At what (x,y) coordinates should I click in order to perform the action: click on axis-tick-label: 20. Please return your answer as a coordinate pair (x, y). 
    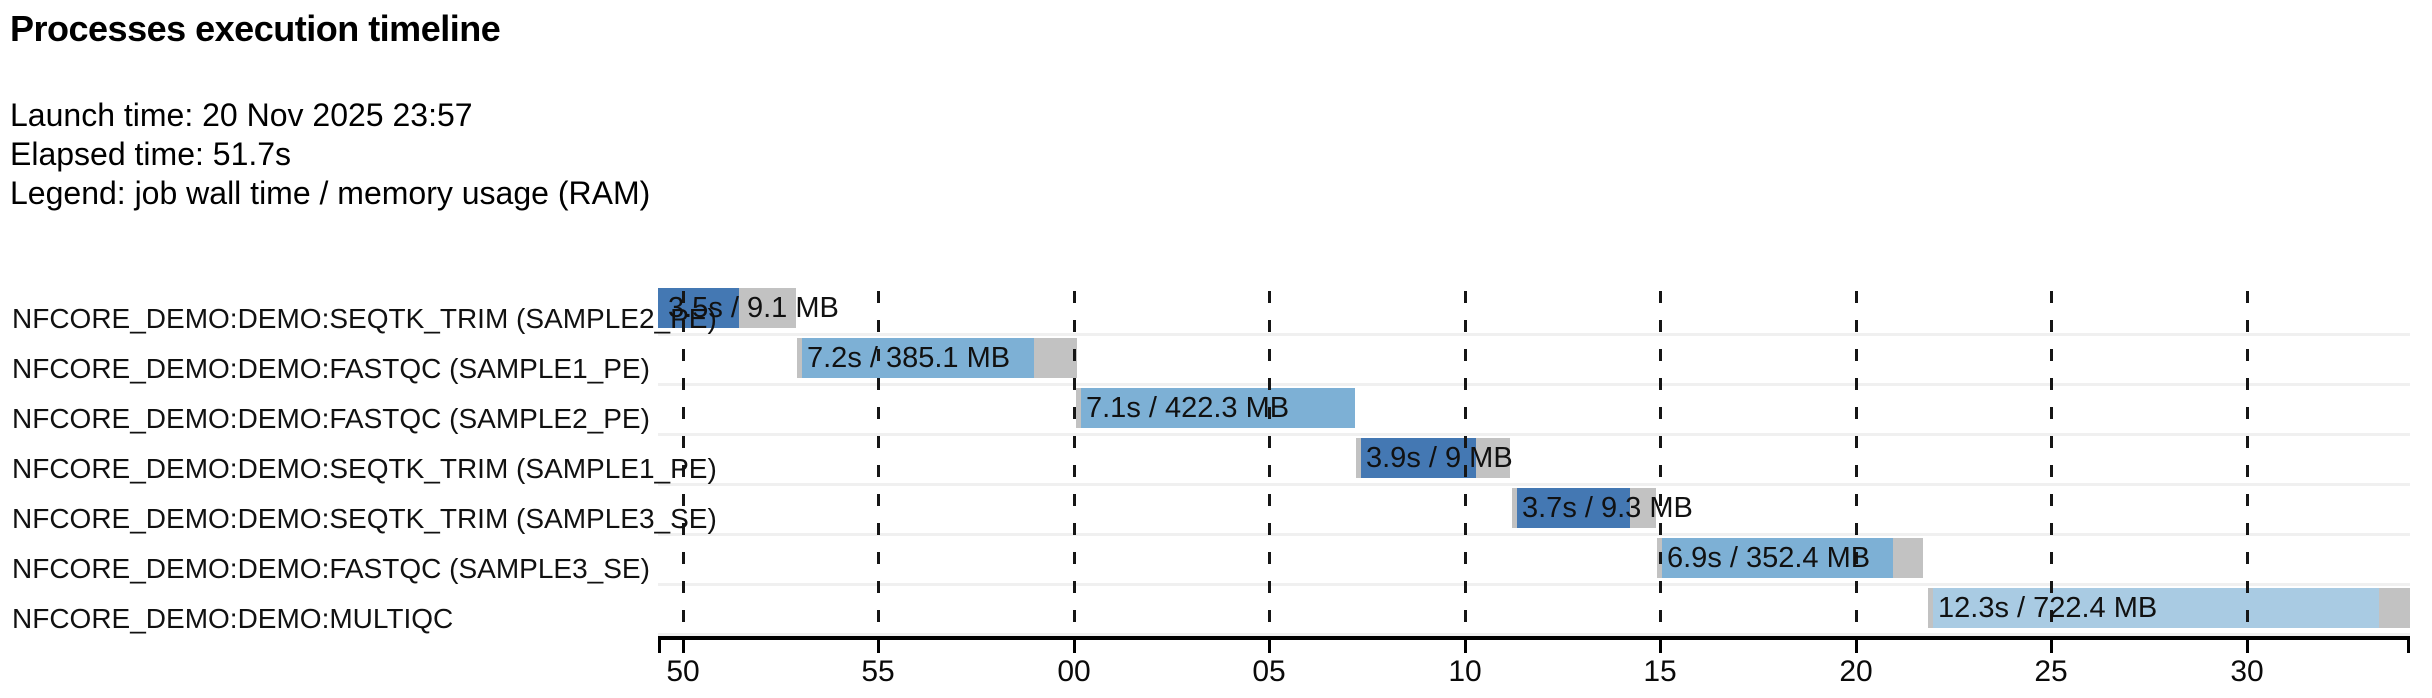
    Looking at the image, I should click on (1856, 671).